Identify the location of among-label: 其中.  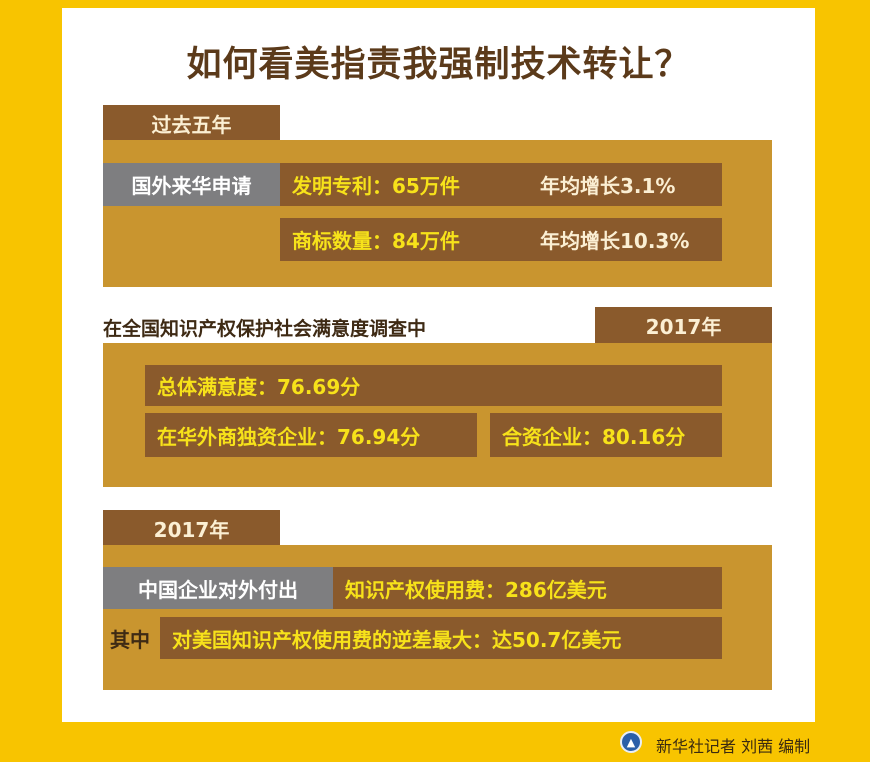
(130, 640).